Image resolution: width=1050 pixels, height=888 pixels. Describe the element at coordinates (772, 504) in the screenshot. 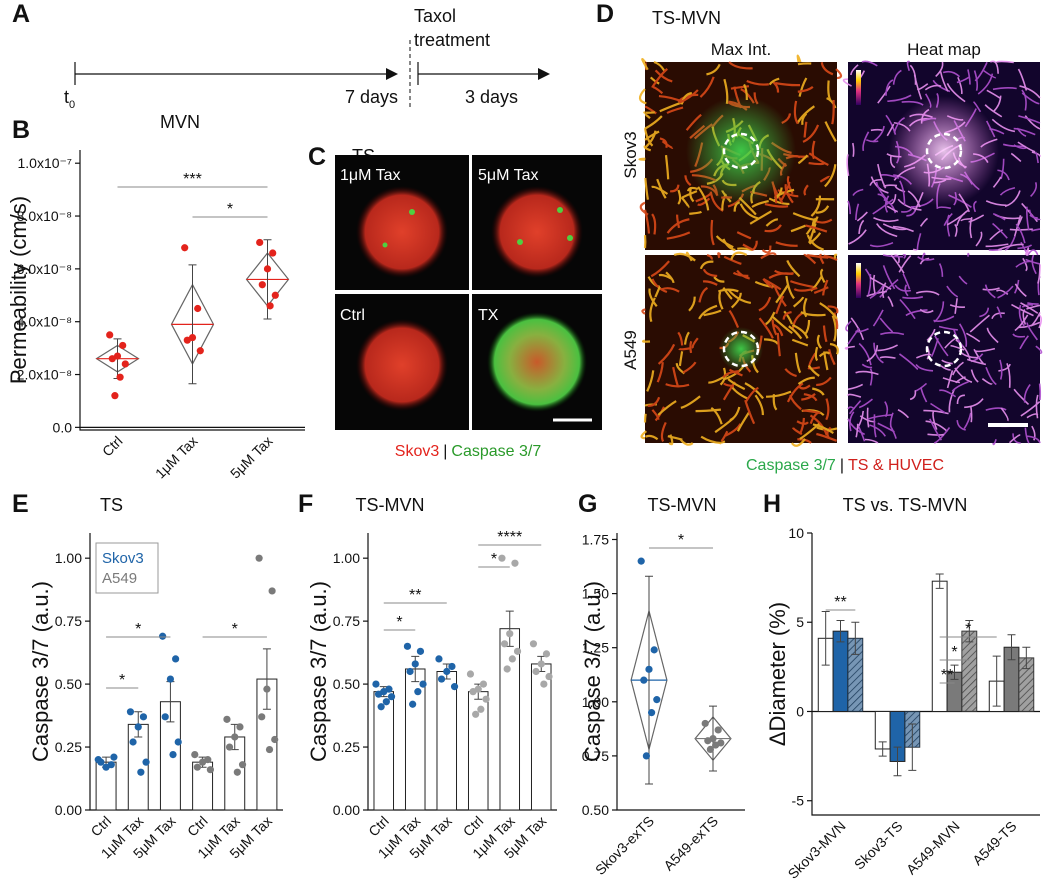

I see `panel-label: H` at that location.